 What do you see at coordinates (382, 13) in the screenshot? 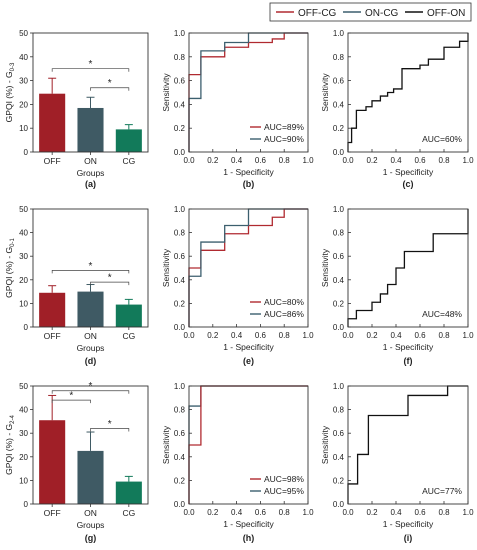
I see `legend-label-oncg: ON-CG` at bounding box center [382, 13].